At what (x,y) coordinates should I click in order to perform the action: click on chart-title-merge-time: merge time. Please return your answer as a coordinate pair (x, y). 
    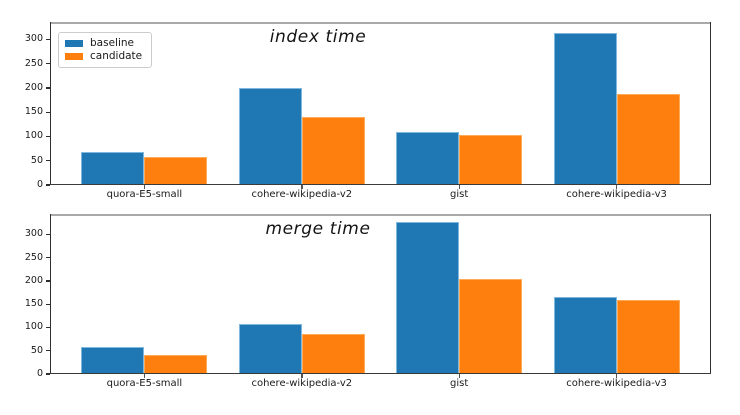
    Looking at the image, I should click on (318, 229).